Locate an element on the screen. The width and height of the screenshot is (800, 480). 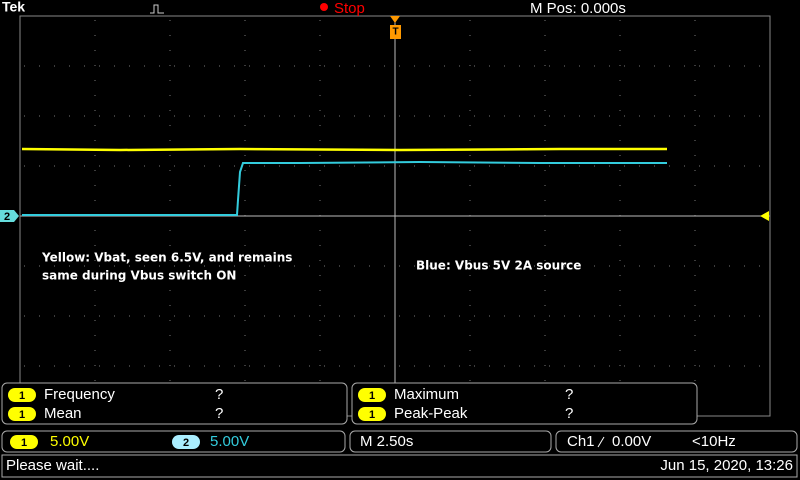
timebase-panel is located at coordinates (450, 441).